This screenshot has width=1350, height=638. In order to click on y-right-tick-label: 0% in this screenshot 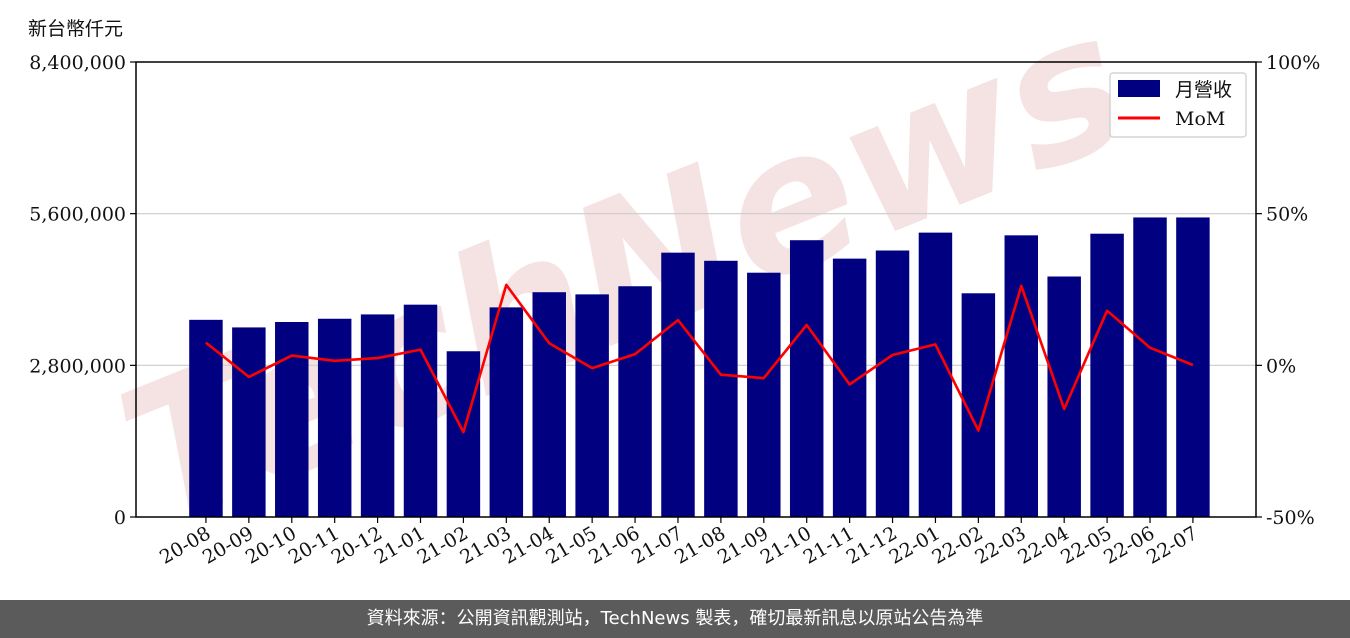, I will do `click(1281, 366)`.